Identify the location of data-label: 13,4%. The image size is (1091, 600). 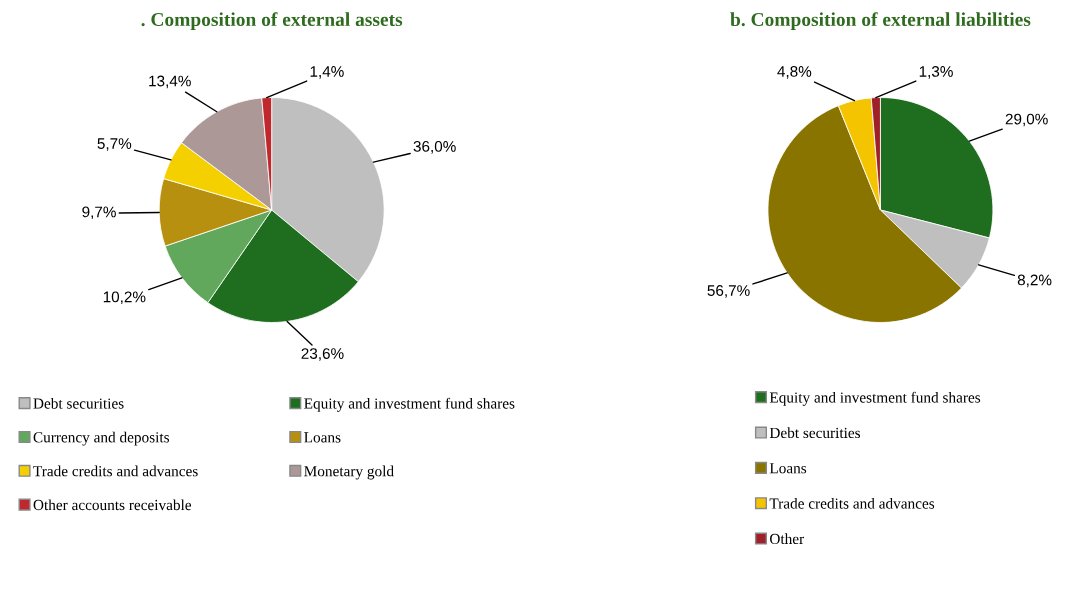
(170, 82).